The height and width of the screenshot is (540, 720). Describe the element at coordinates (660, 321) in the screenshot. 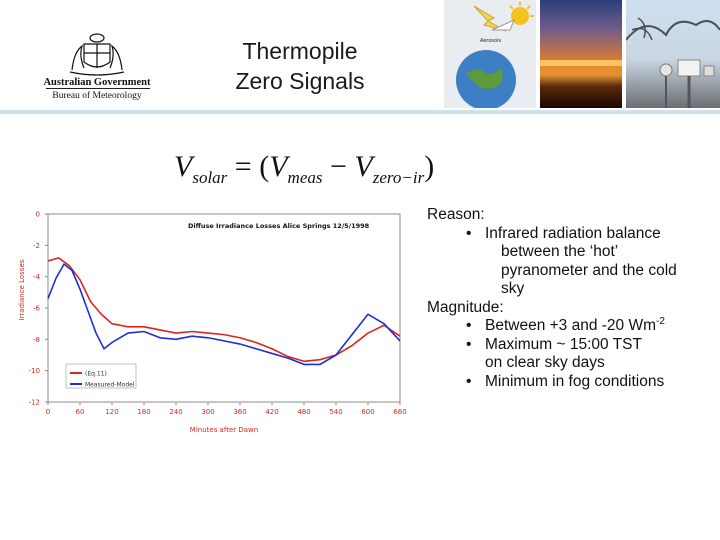

I see `bullet-sup: -2` at that location.